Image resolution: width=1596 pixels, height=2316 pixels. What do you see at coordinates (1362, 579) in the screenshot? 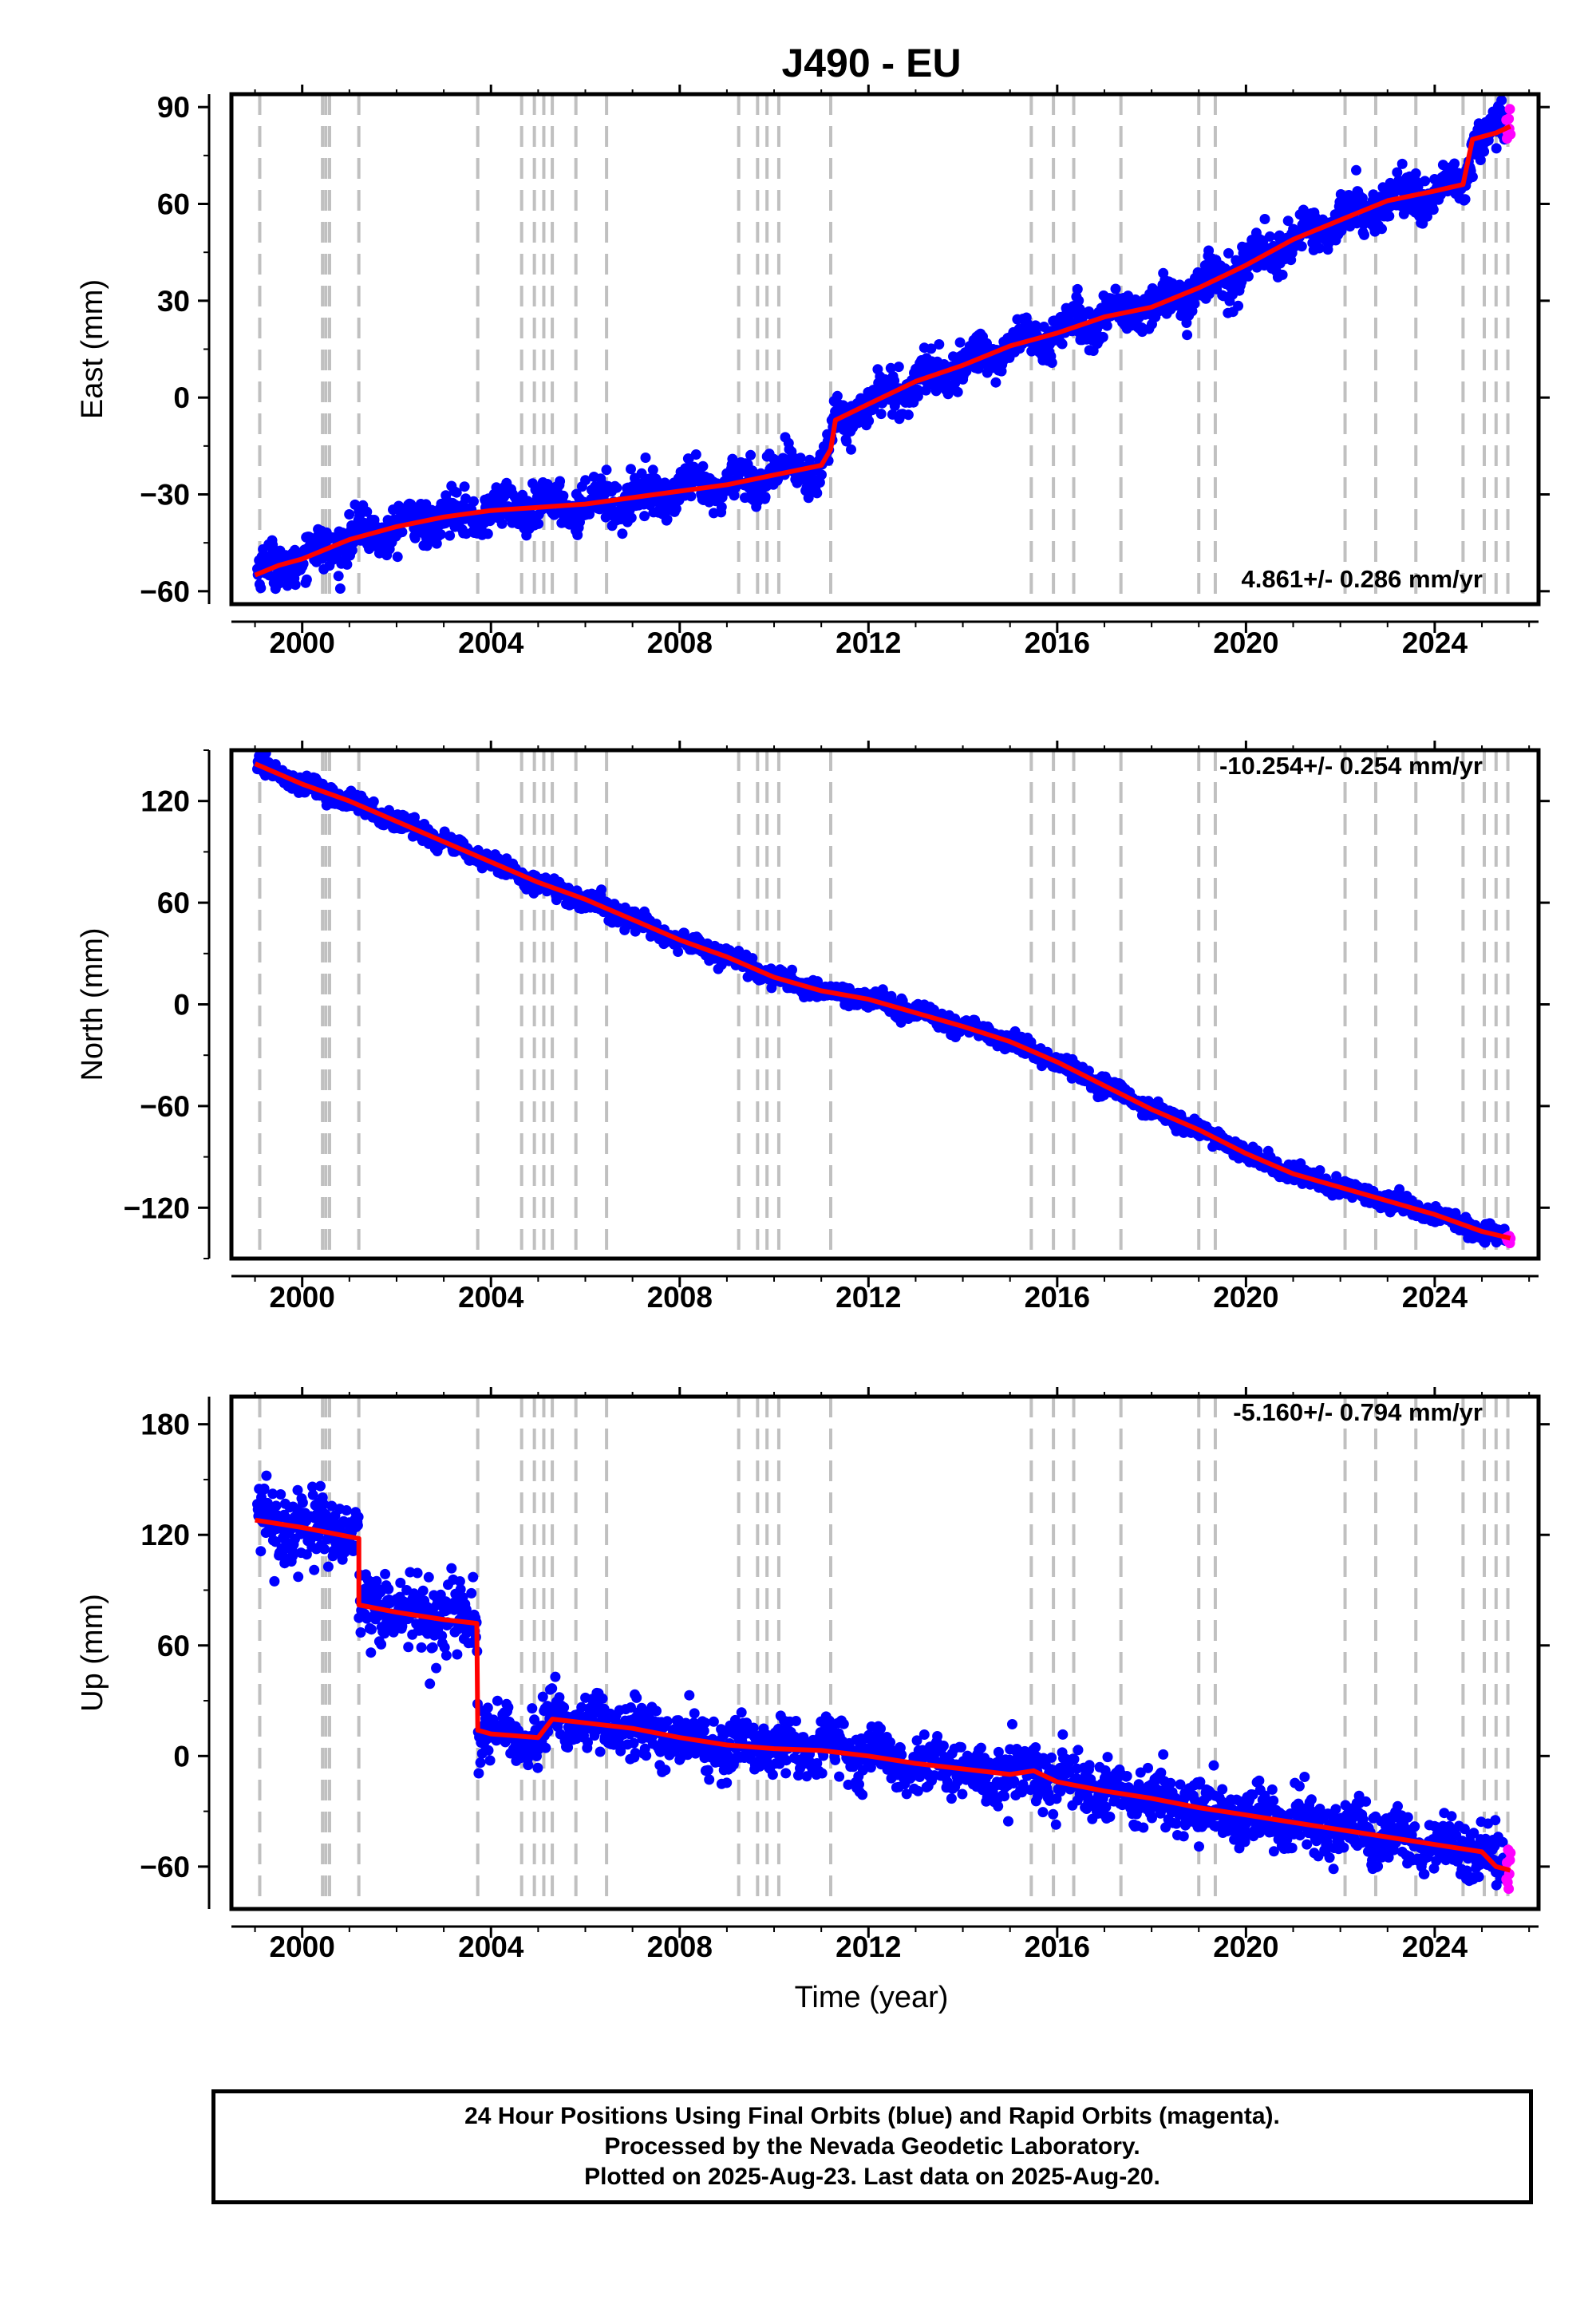
I see `rate-label: 4.861+/- 0.286 mm/yr` at bounding box center [1362, 579].